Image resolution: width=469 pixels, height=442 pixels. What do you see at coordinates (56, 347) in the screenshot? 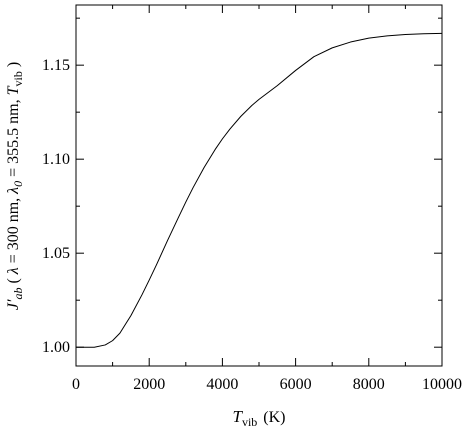
I see `y-tick-label: 1.00` at bounding box center [56, 347].